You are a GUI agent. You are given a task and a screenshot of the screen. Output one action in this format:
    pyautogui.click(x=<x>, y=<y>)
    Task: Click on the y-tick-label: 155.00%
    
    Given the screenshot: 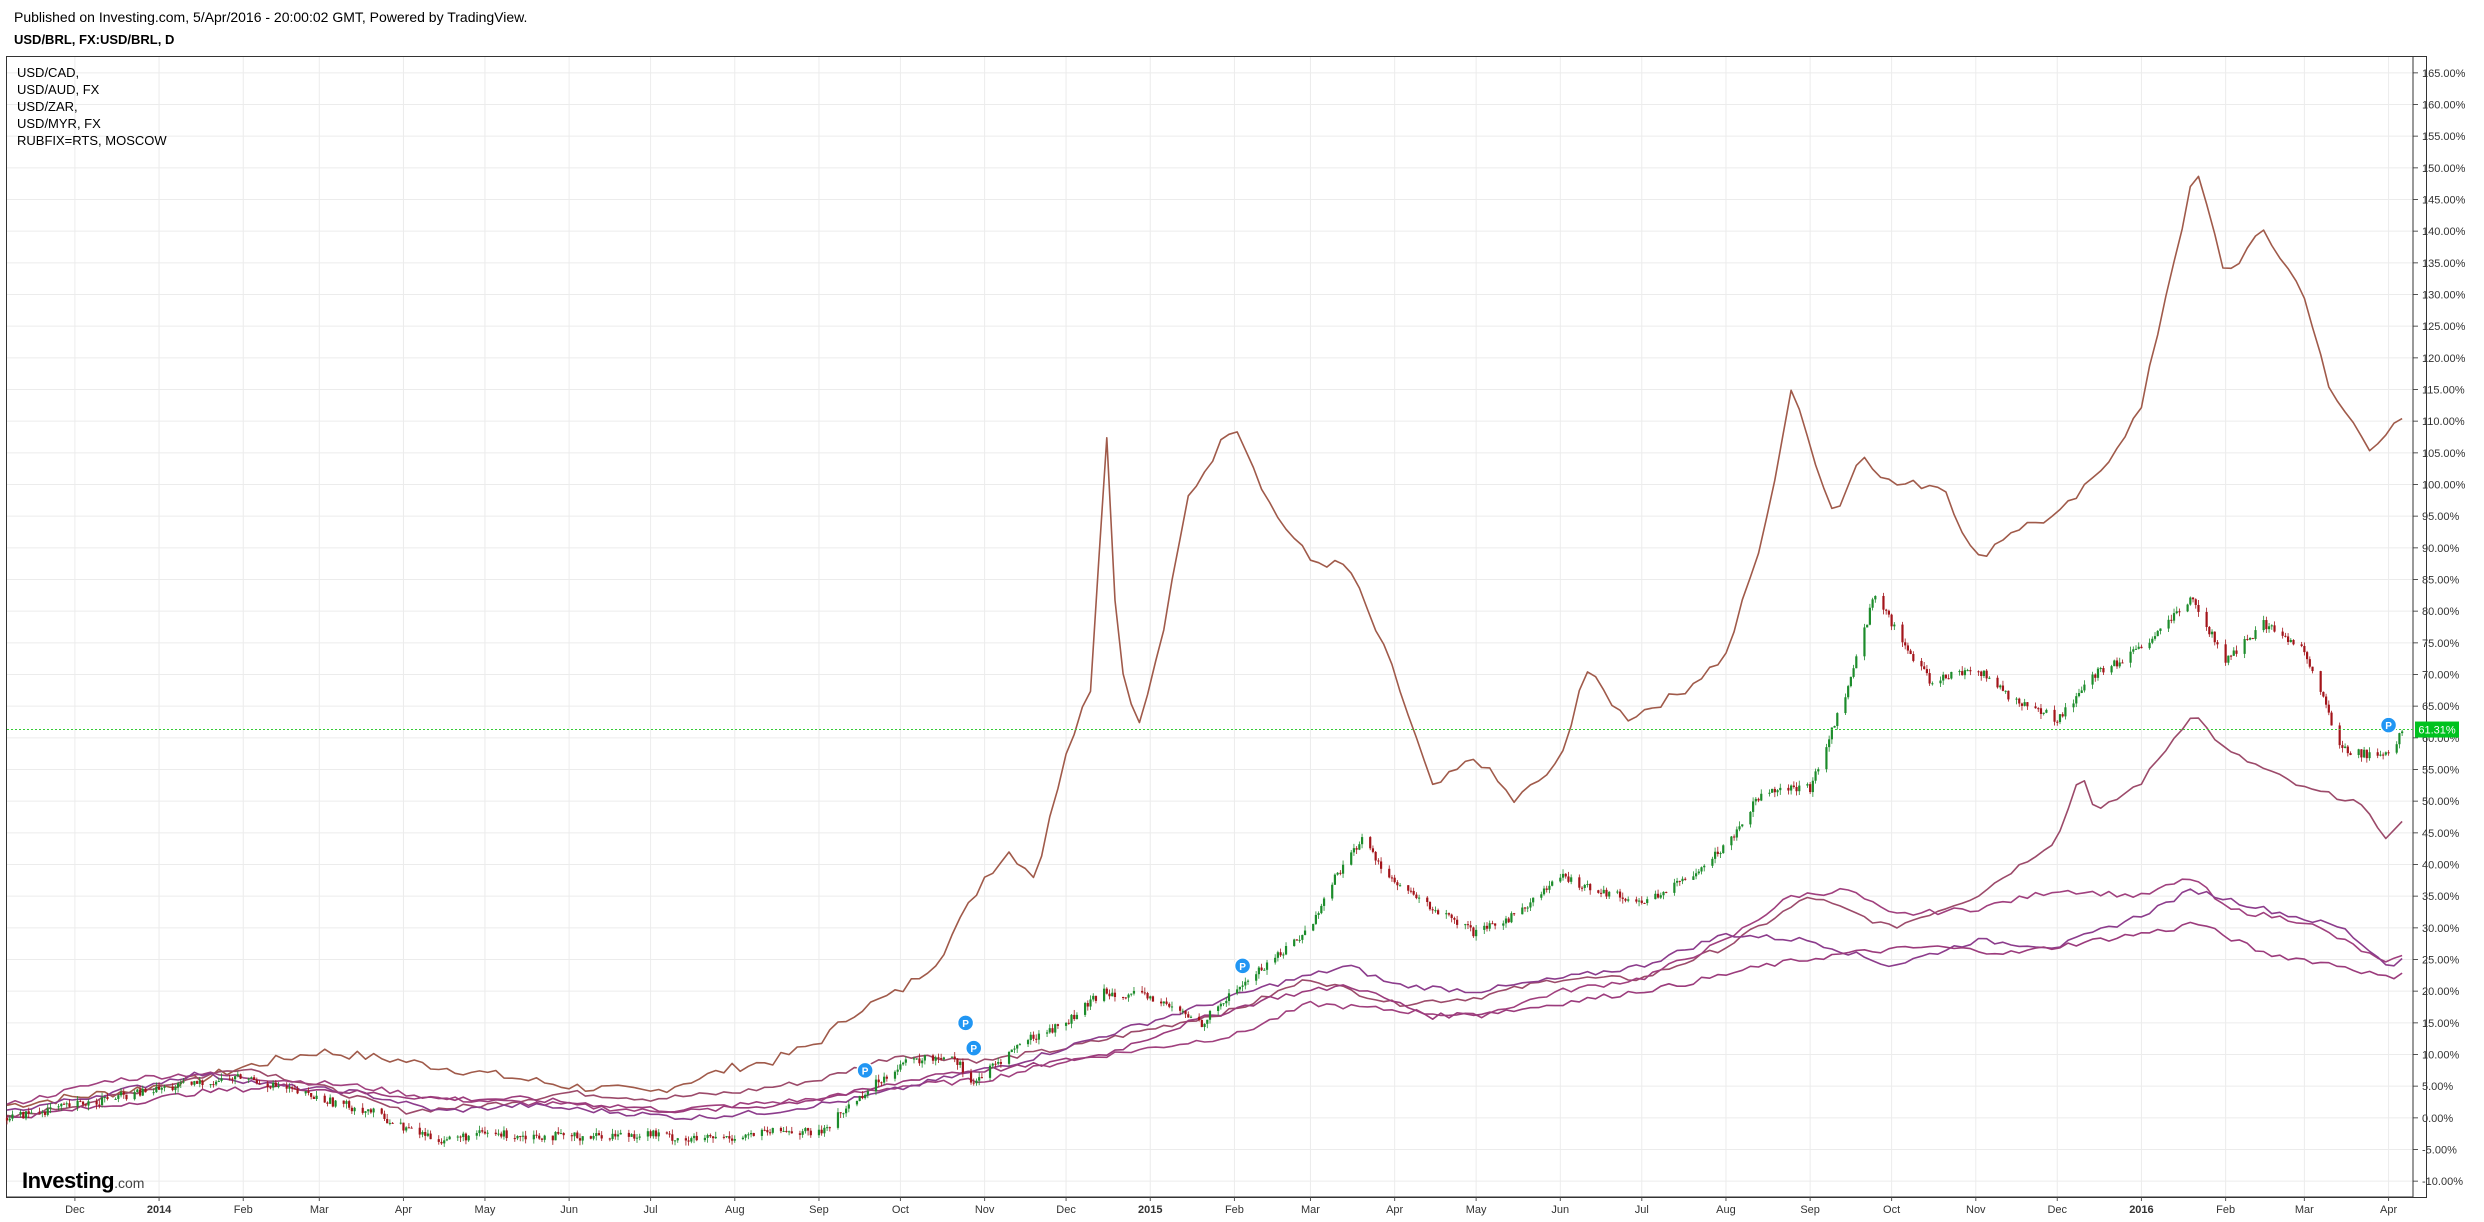 What is the action you would take?
    pyautogui.click(x=2444, y=137)
    